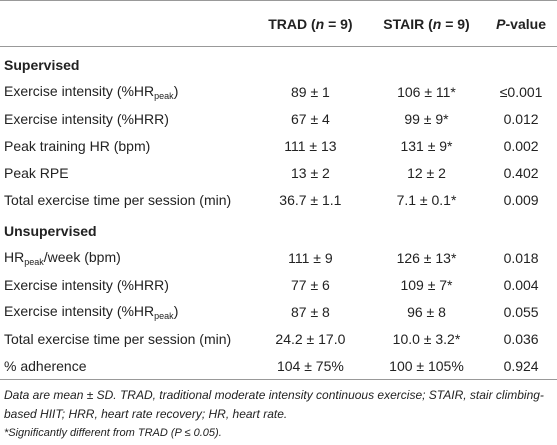 The image size is (557, 445). What do you see at coordinates (310, 257) in the screenshot?
I see `cell: 111 ± 9` at bounding box center [310, 257].